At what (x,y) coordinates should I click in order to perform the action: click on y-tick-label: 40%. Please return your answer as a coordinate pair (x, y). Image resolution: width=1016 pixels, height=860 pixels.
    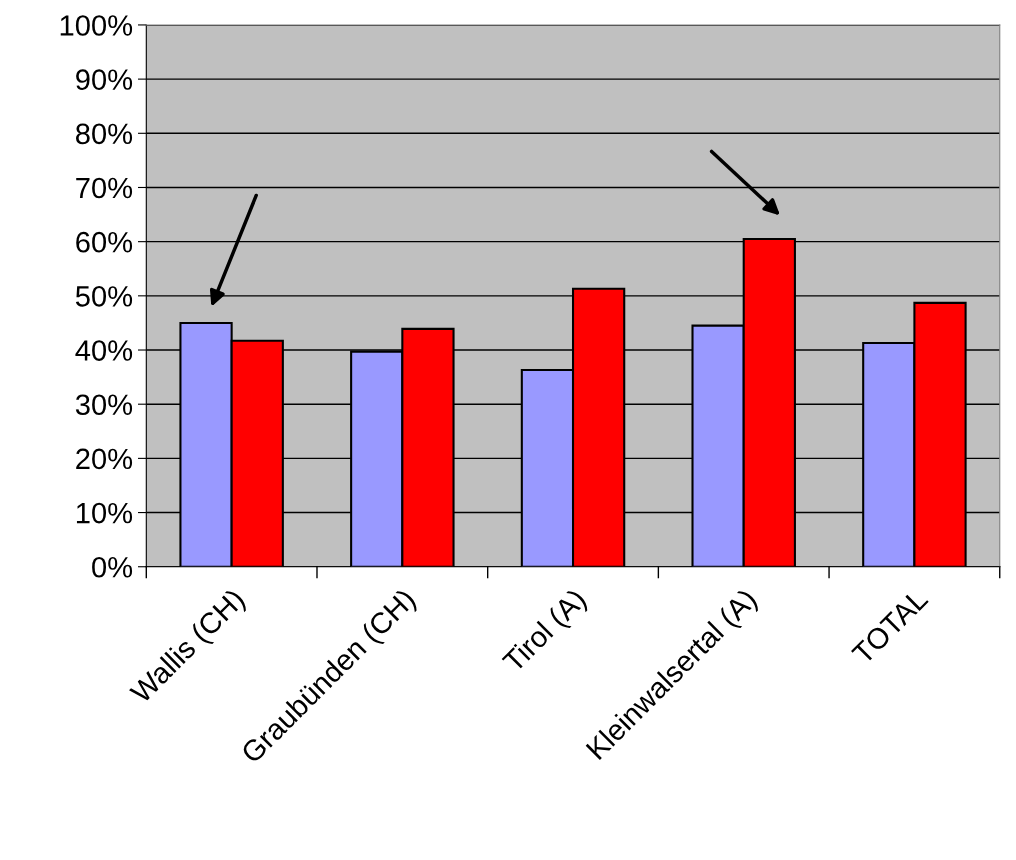
    Looking at the image, I should click on (104, 350).